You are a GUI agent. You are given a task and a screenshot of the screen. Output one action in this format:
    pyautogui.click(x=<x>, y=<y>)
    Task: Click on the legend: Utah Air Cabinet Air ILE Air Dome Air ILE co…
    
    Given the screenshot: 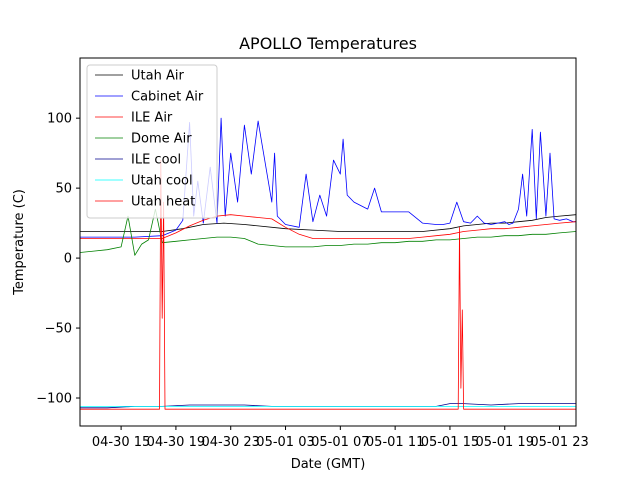 What is the action you would take?
    pyautogui.click(x=152, y=141)
    